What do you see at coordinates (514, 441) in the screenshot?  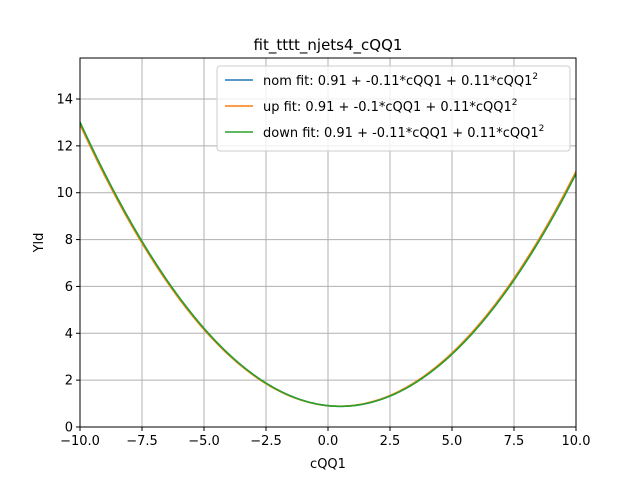 I see `x-tick-label: 7.5` at bounding box center [514, 441].